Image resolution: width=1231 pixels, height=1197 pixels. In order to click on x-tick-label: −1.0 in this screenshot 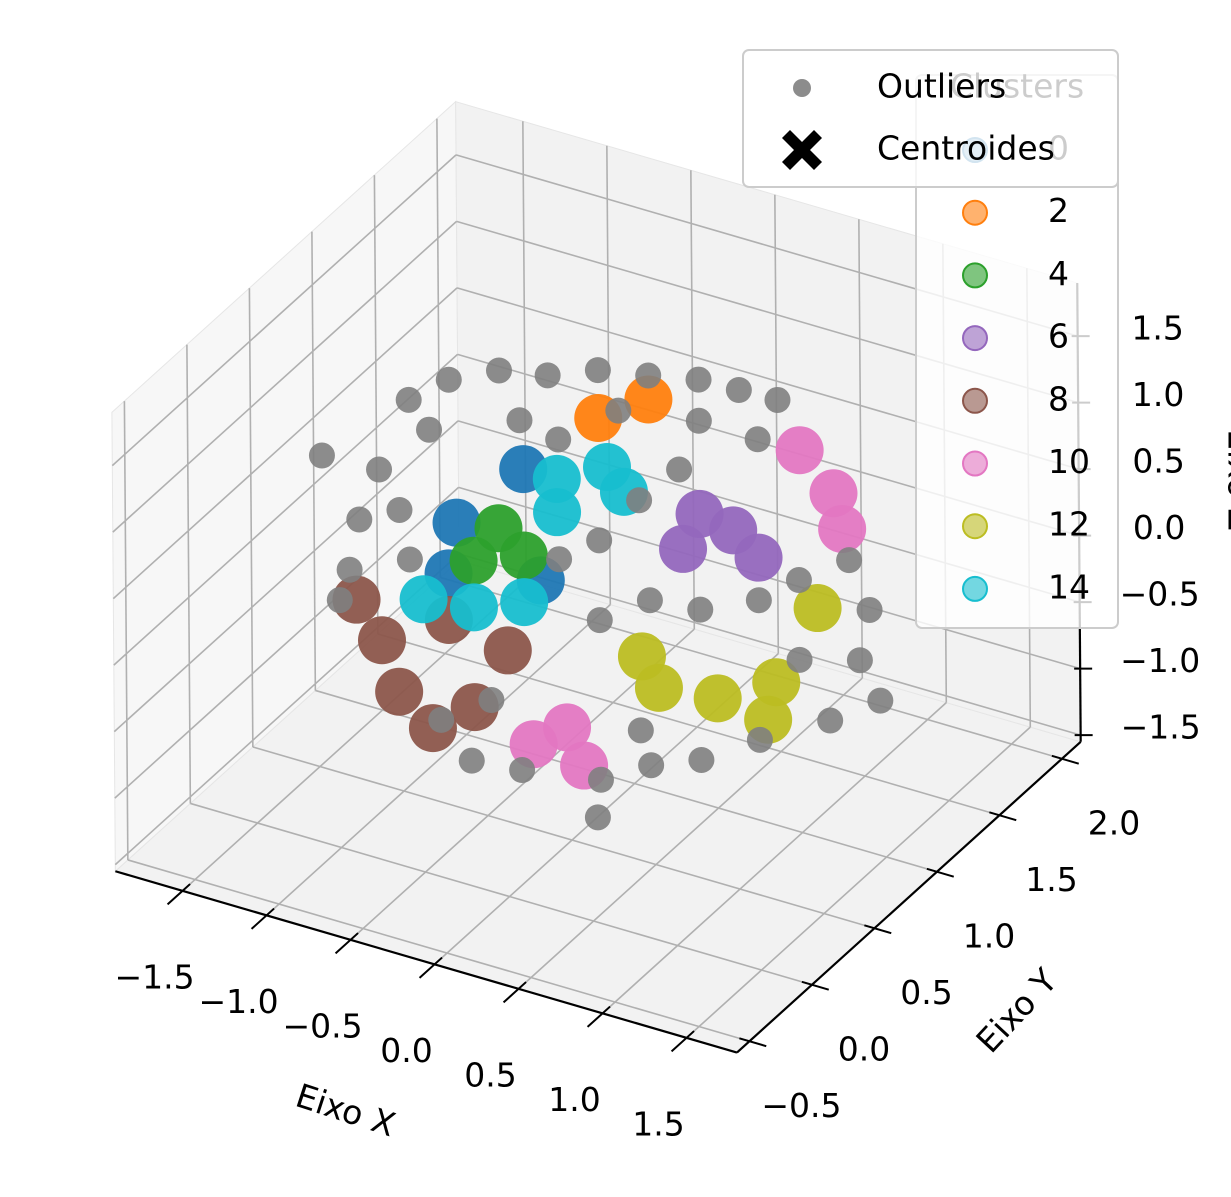, I will do `click(238, 1001)`.